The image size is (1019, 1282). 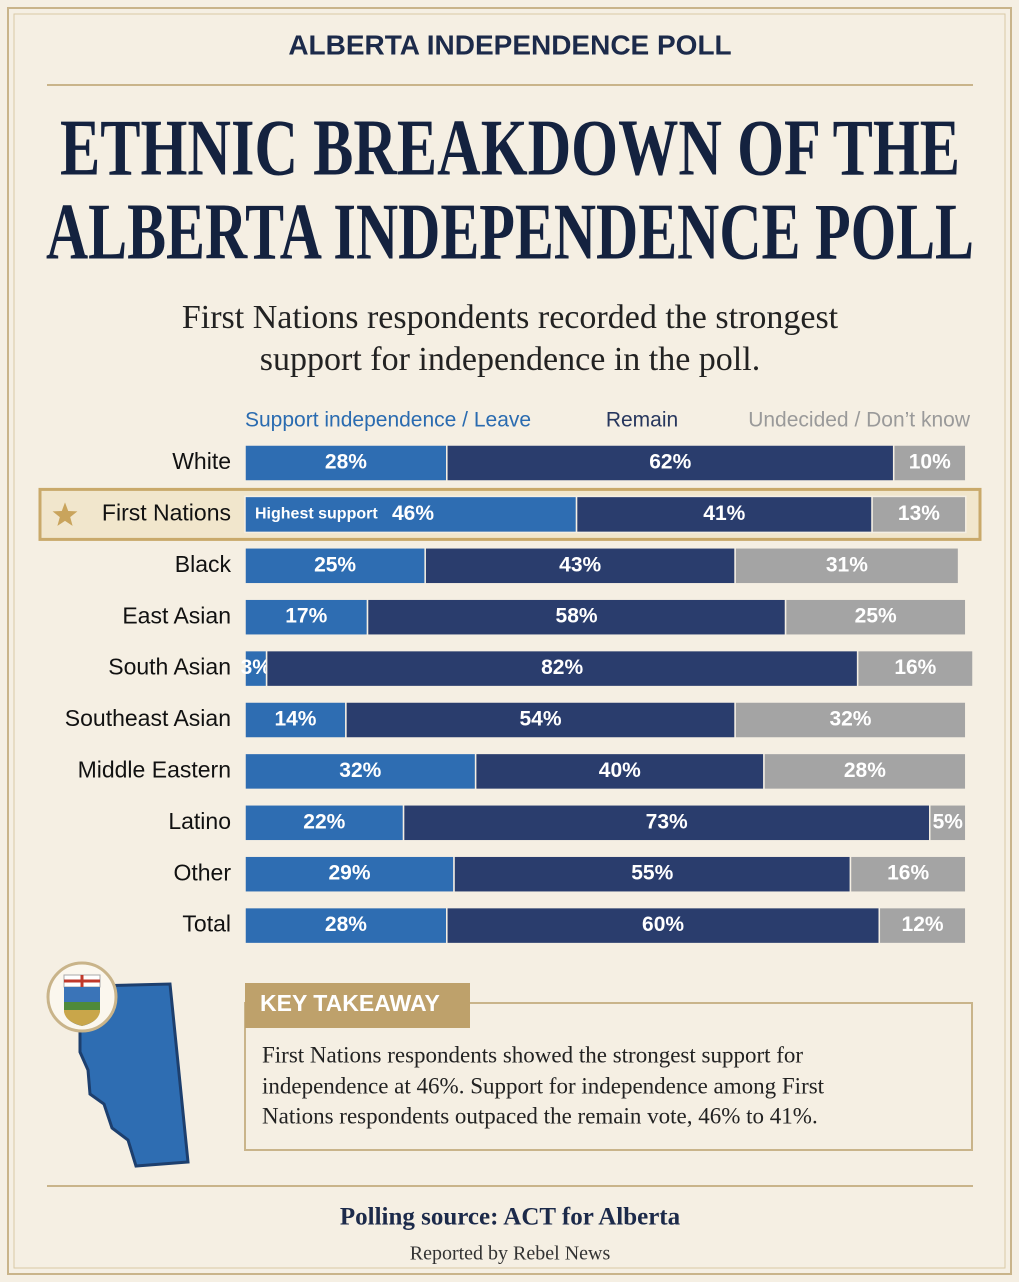 I want to click on category-label: Middle Eastern, so click(x=154, y=769).